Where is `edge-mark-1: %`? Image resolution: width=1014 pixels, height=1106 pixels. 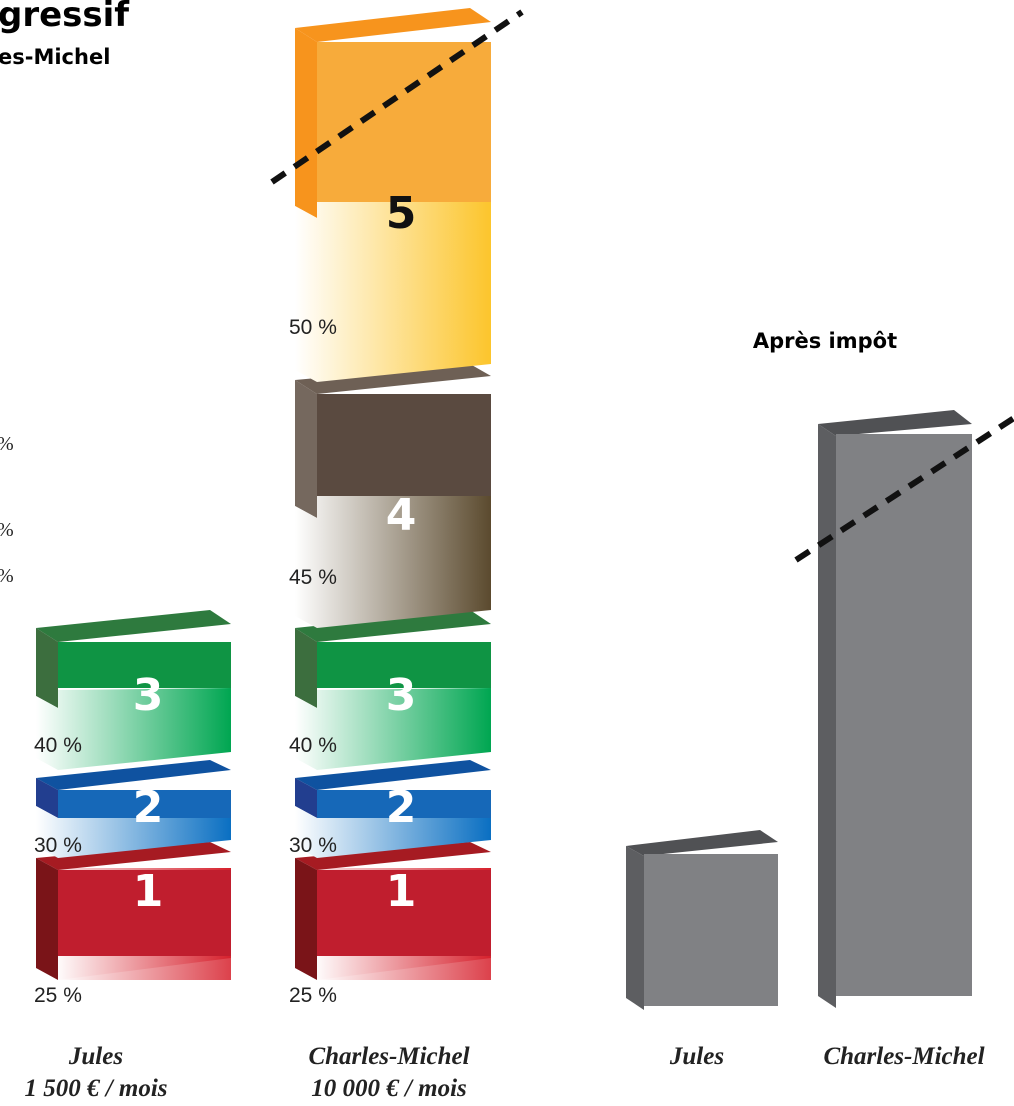
edge-mark-1: % is located at coordinates (7, 444).